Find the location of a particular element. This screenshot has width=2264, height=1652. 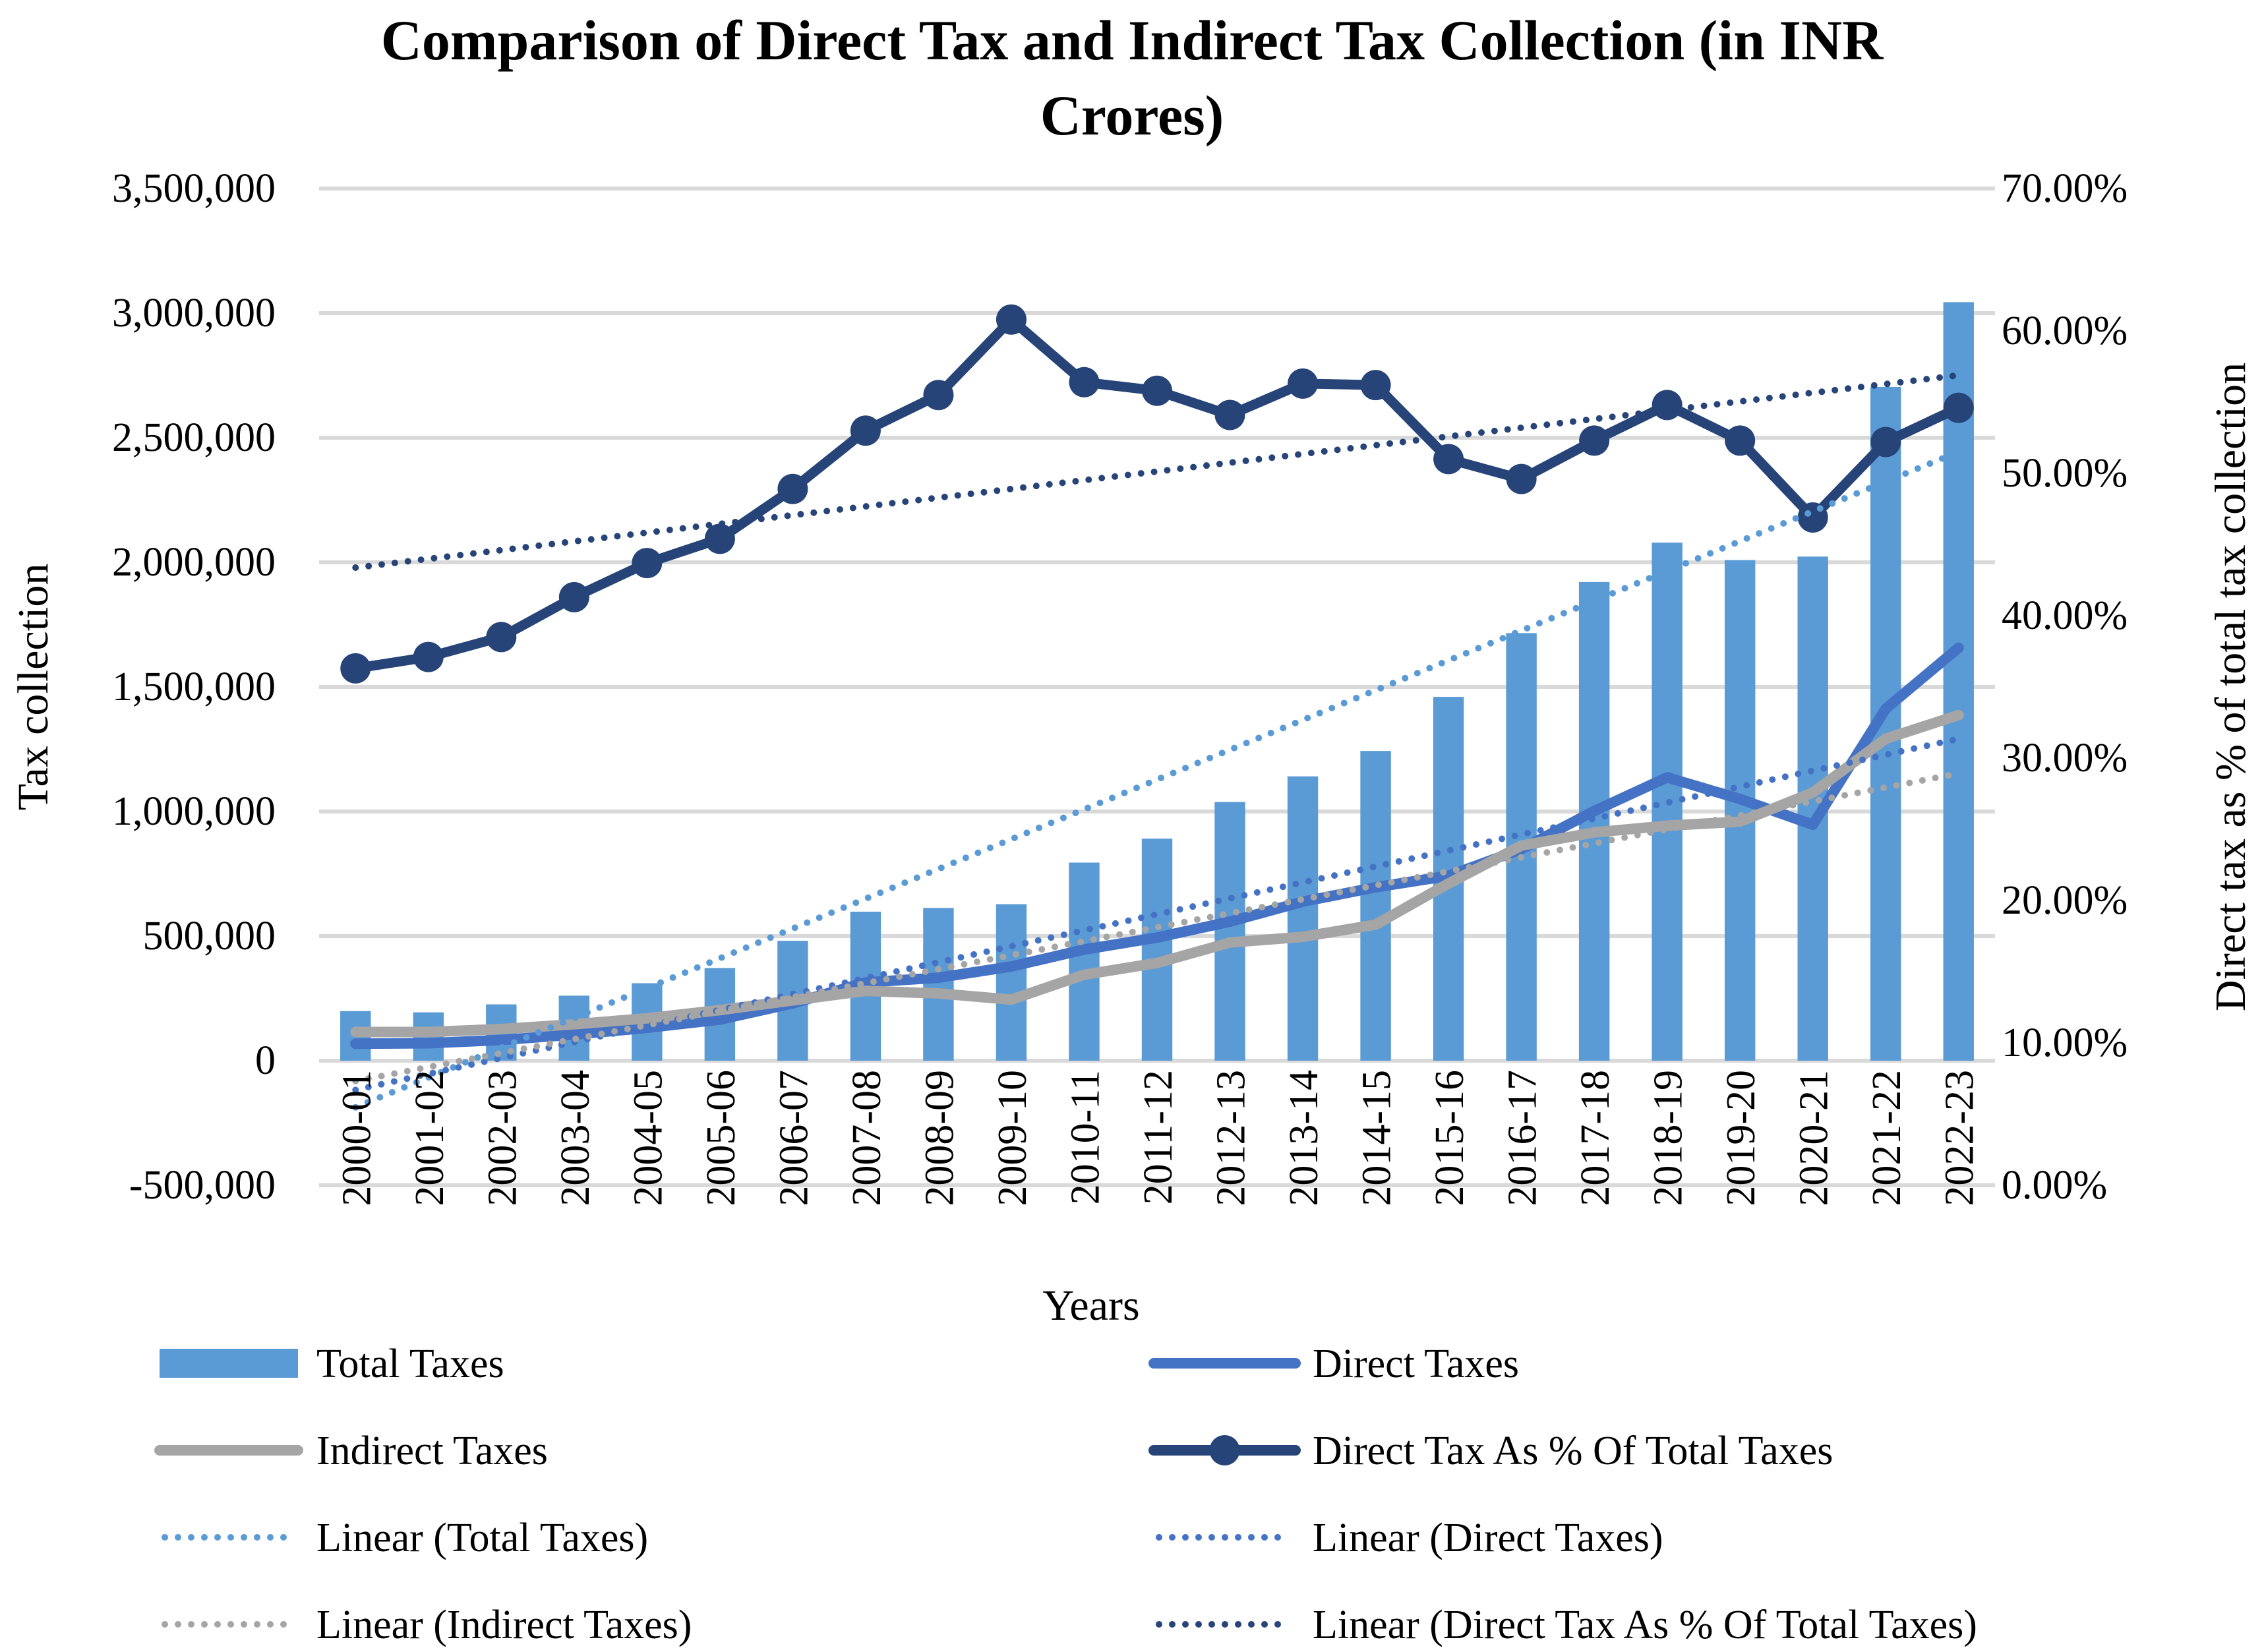

x-tick-label: 2004-05 is located at coordinates (648, 1138).